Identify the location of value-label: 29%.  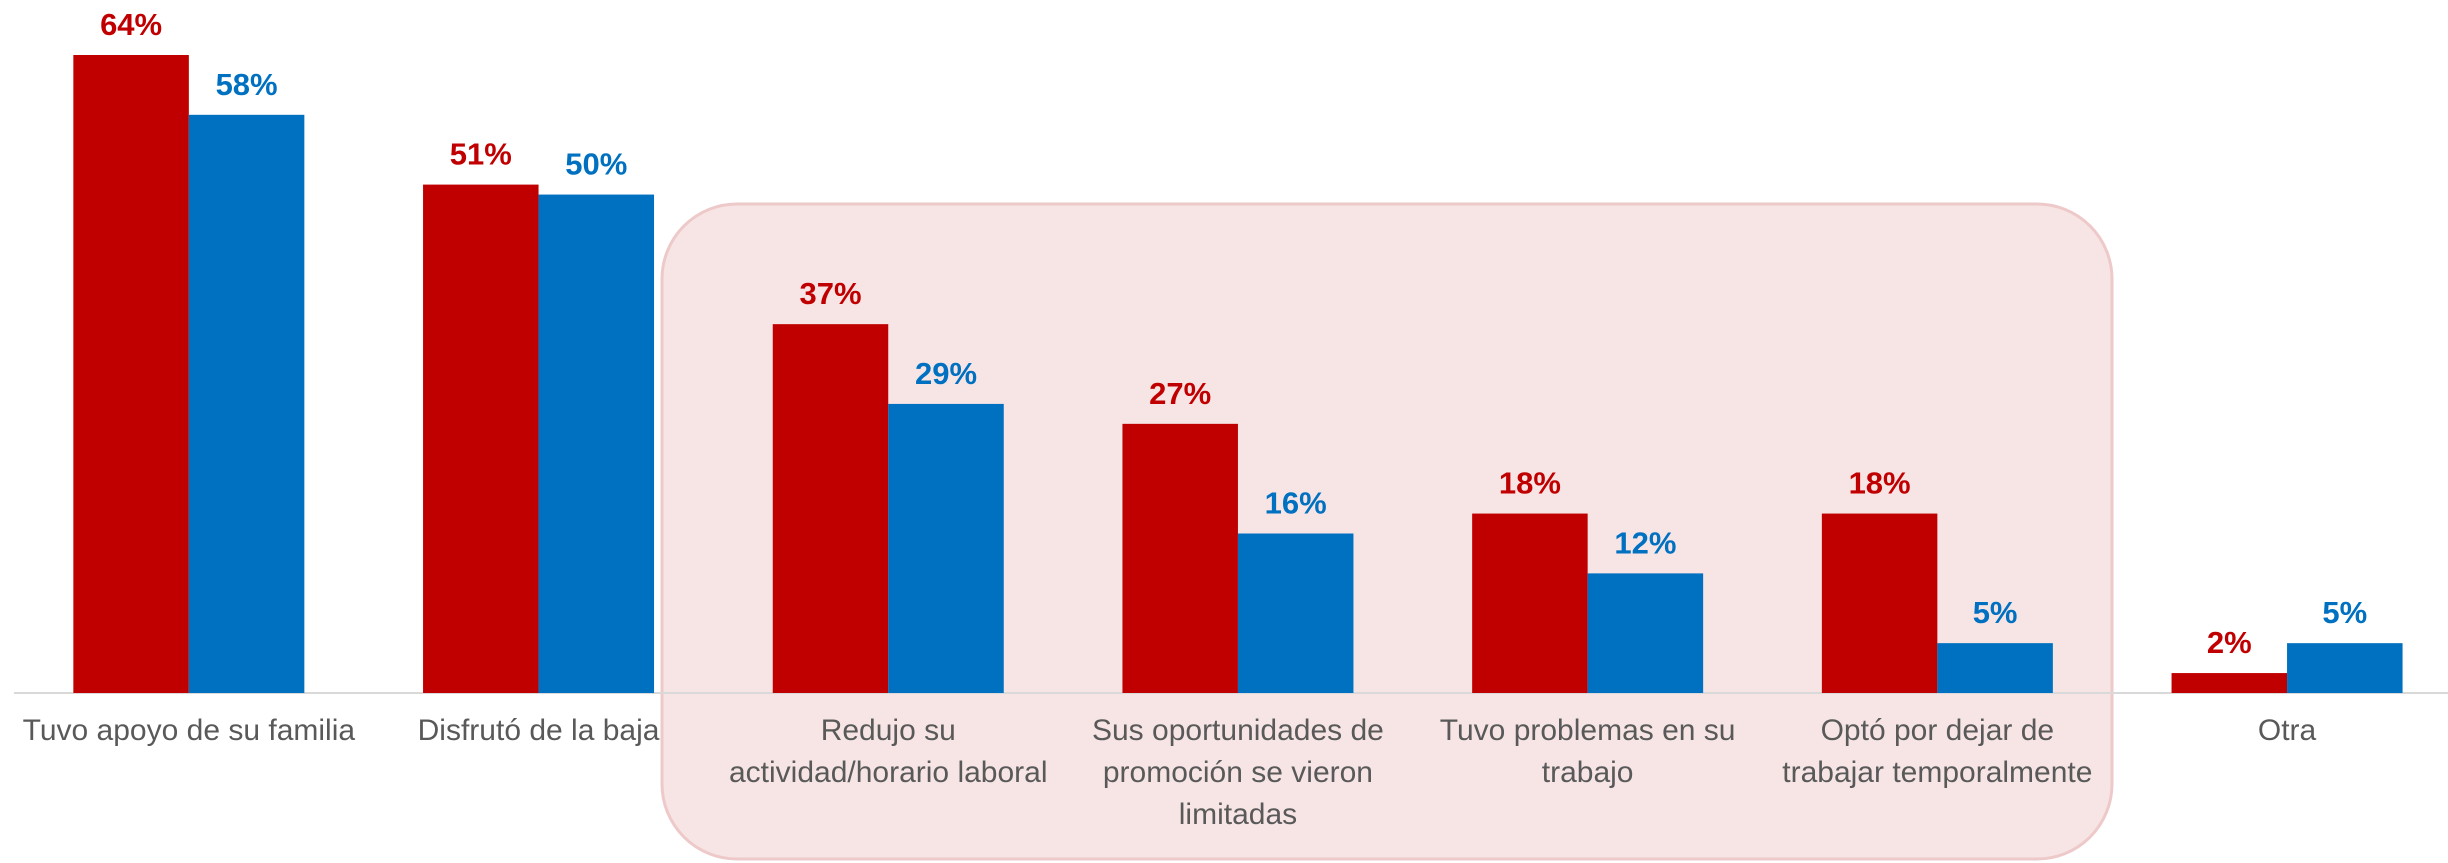
(946, 373).